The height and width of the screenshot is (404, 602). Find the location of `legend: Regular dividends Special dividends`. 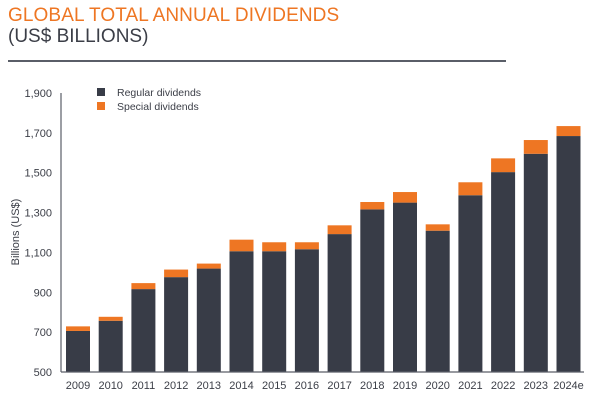

legend: Regular dividends Special dividends is located at coordinates (149, 100).